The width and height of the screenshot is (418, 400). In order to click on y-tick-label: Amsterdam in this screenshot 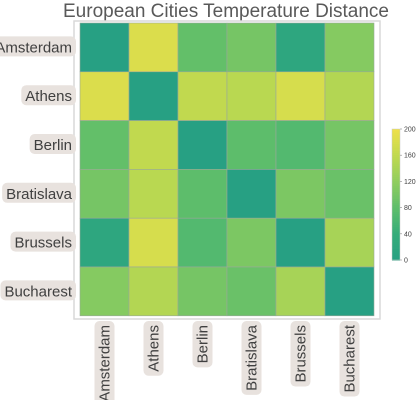, I will do `click(36, 47)`.